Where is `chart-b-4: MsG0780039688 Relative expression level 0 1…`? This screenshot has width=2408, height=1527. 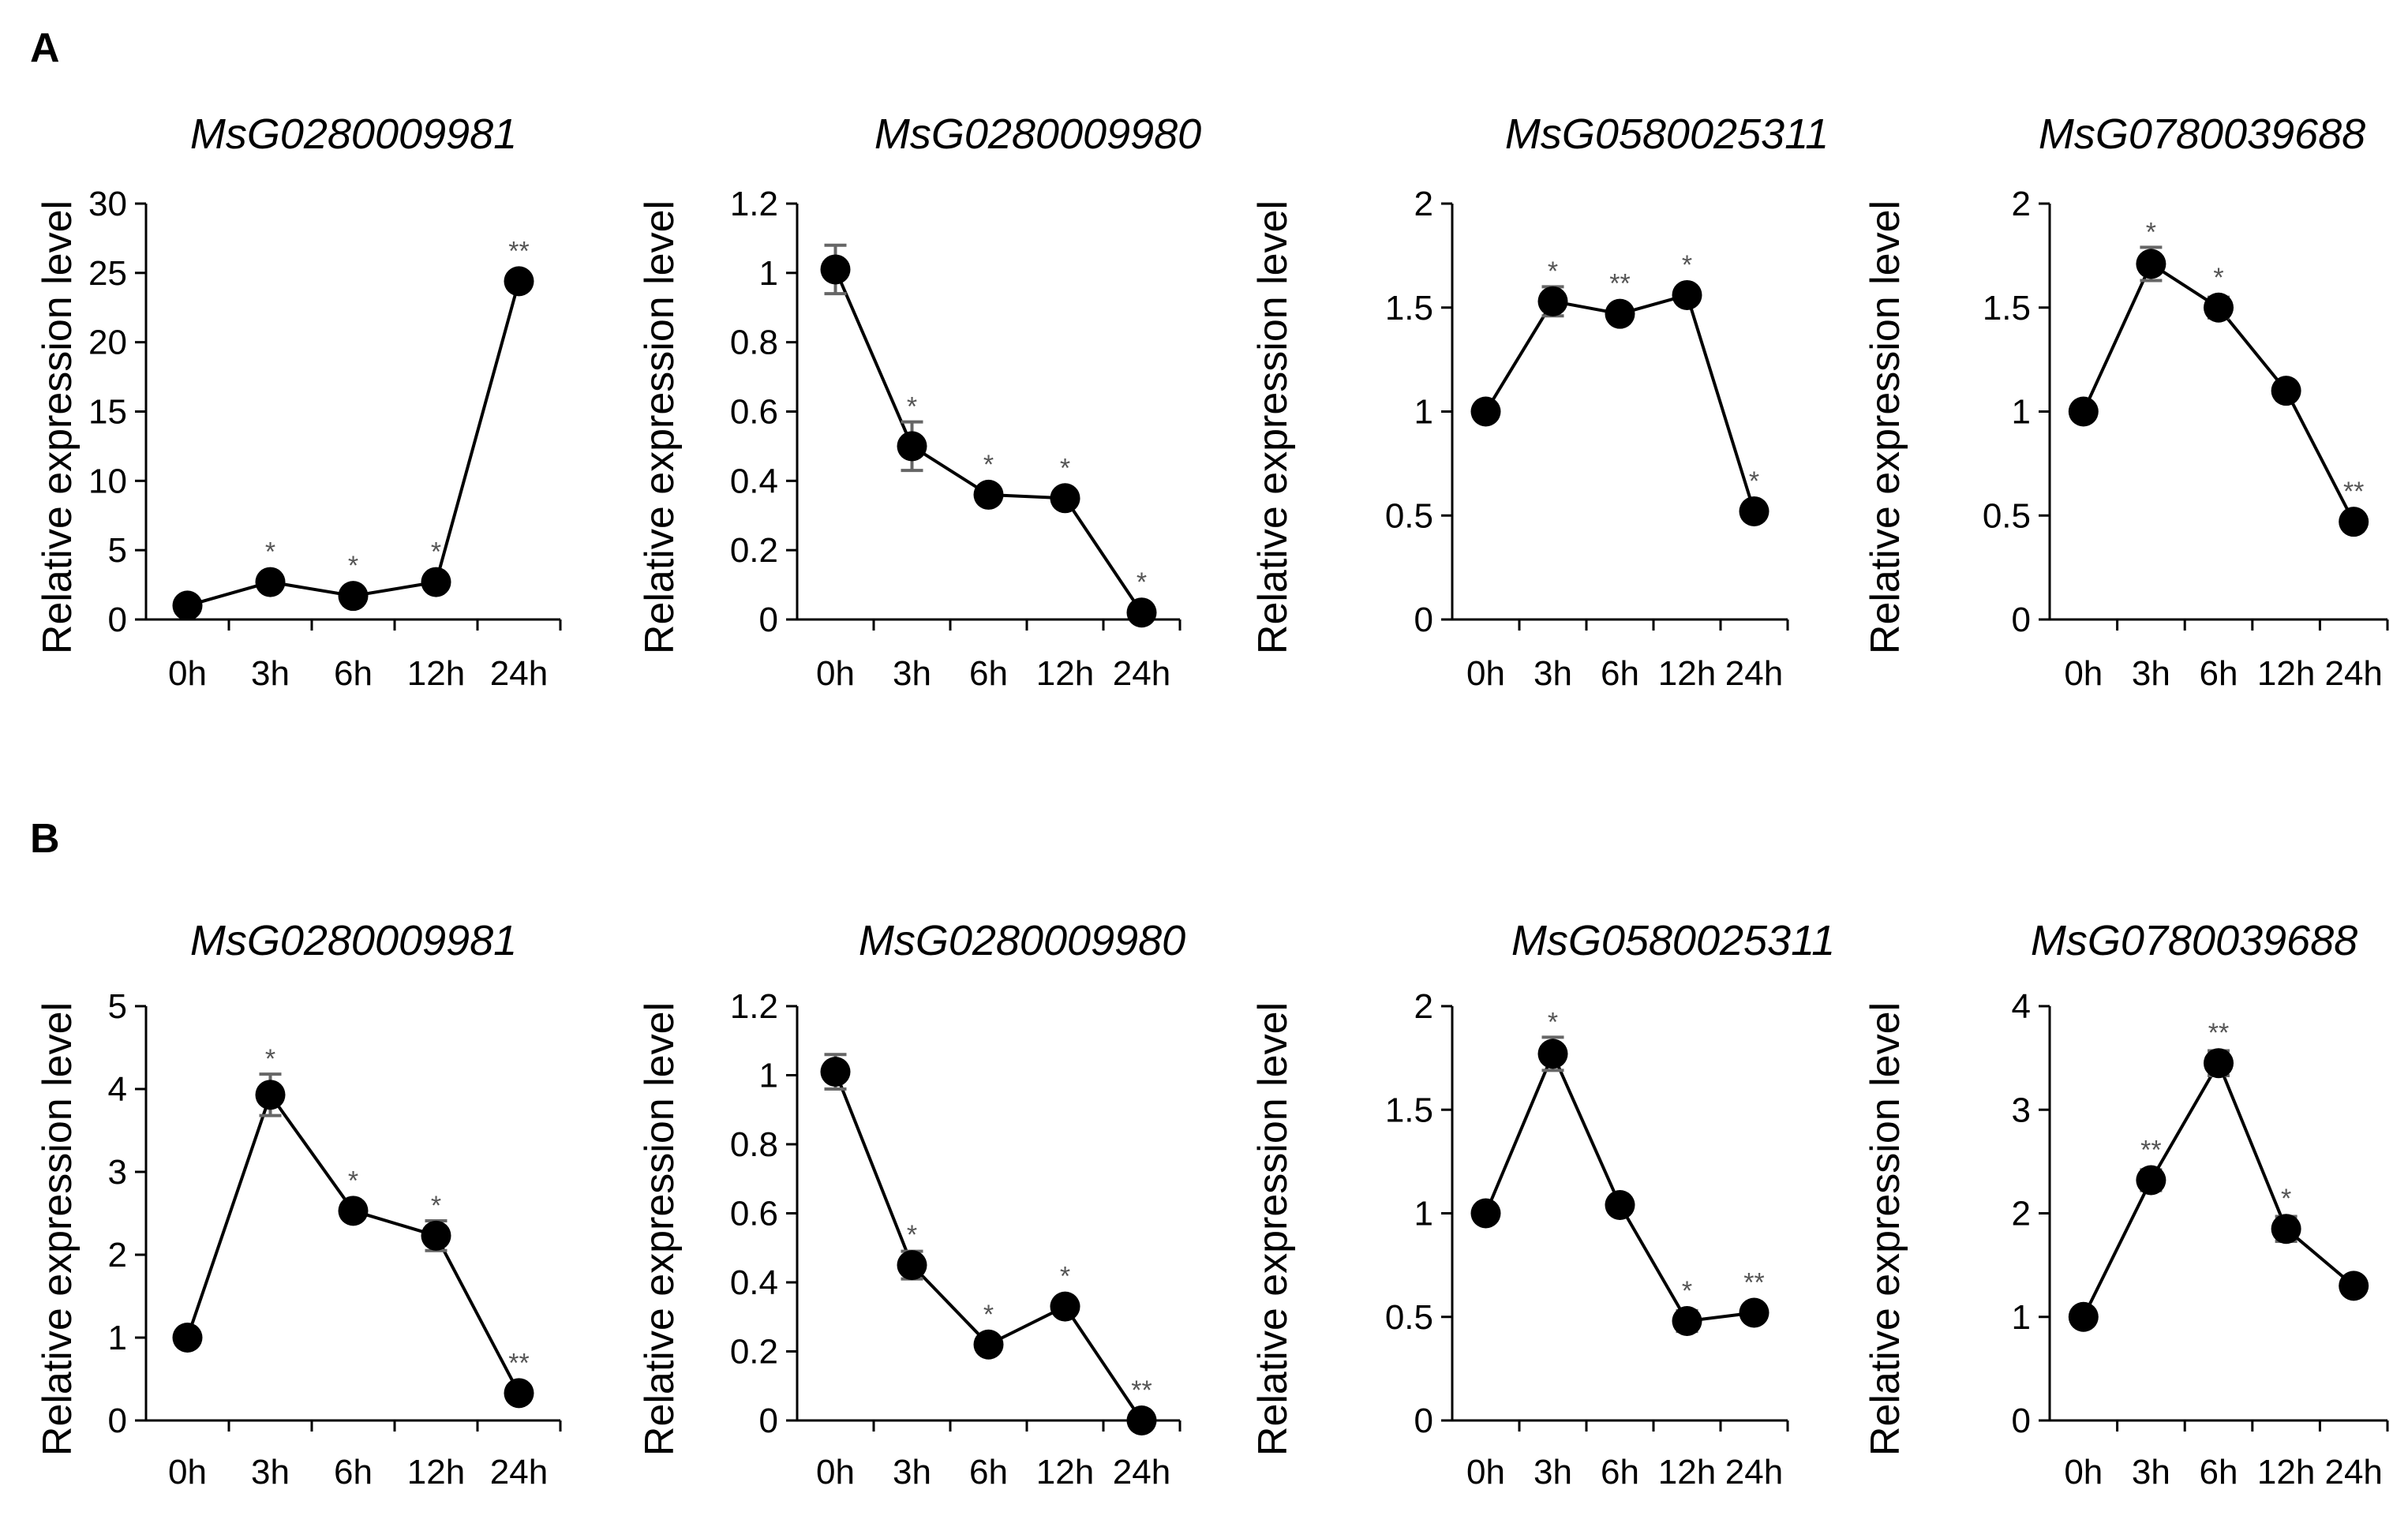
chart-b-4: MsG0780039688 Relative expression level 0 1… is located at coordinates (2126, 1204).